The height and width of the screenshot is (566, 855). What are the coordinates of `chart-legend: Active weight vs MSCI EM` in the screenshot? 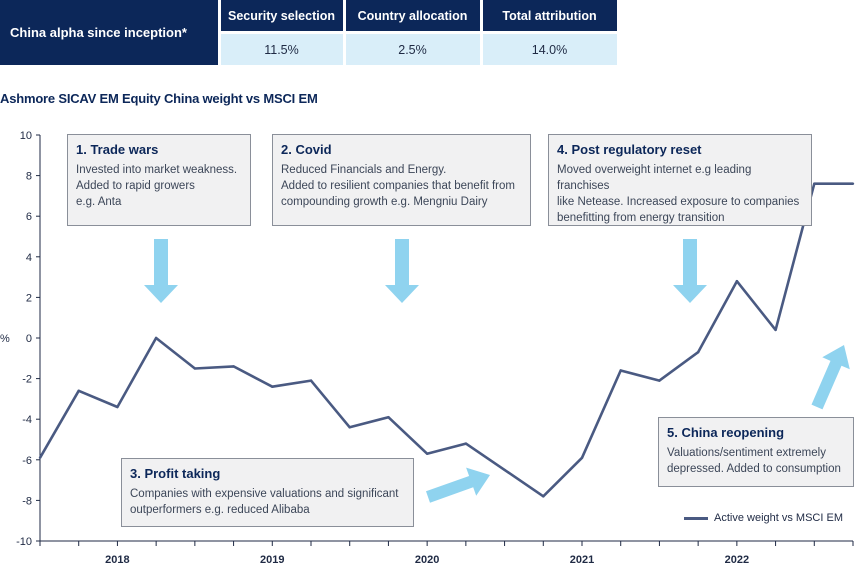 It's located at (763, 518).